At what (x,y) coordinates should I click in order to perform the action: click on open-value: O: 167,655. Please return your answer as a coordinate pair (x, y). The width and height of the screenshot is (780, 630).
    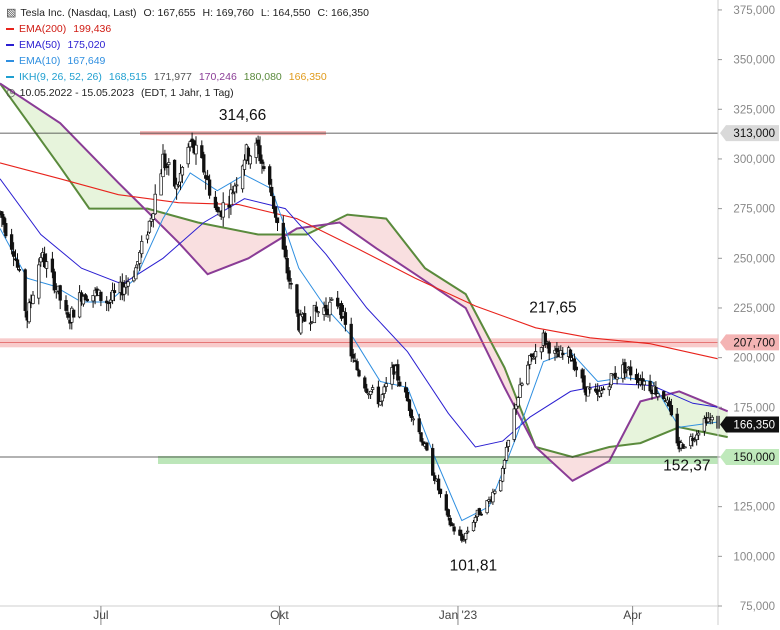
    Looking at the image, I should click on (169, 13).